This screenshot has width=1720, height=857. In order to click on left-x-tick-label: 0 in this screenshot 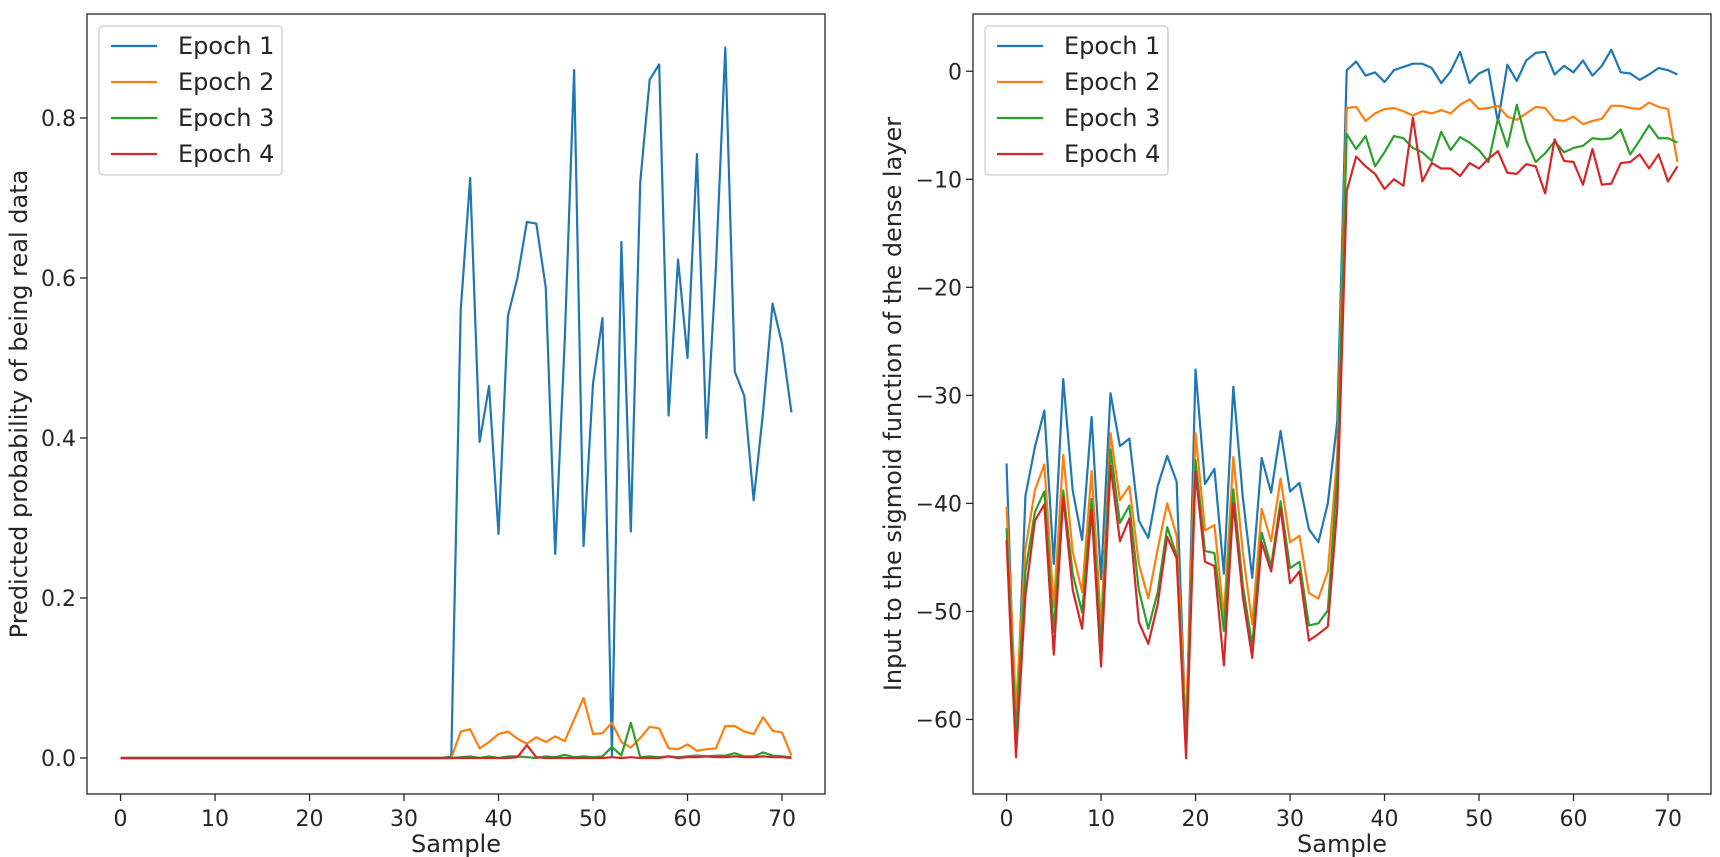, I will do `click(121, 819)`.